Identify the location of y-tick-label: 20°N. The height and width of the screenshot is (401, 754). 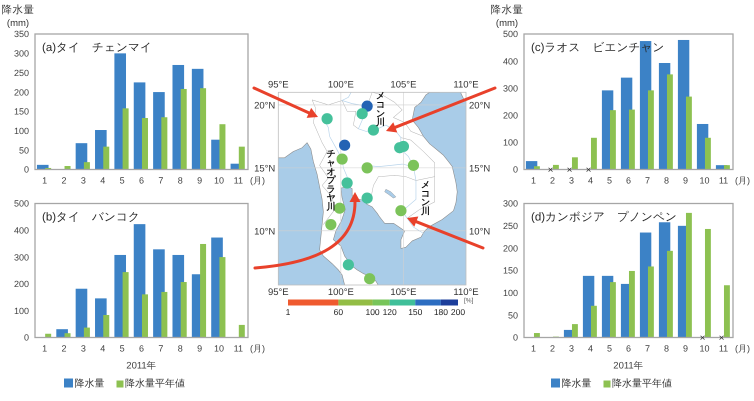
(265, 106).